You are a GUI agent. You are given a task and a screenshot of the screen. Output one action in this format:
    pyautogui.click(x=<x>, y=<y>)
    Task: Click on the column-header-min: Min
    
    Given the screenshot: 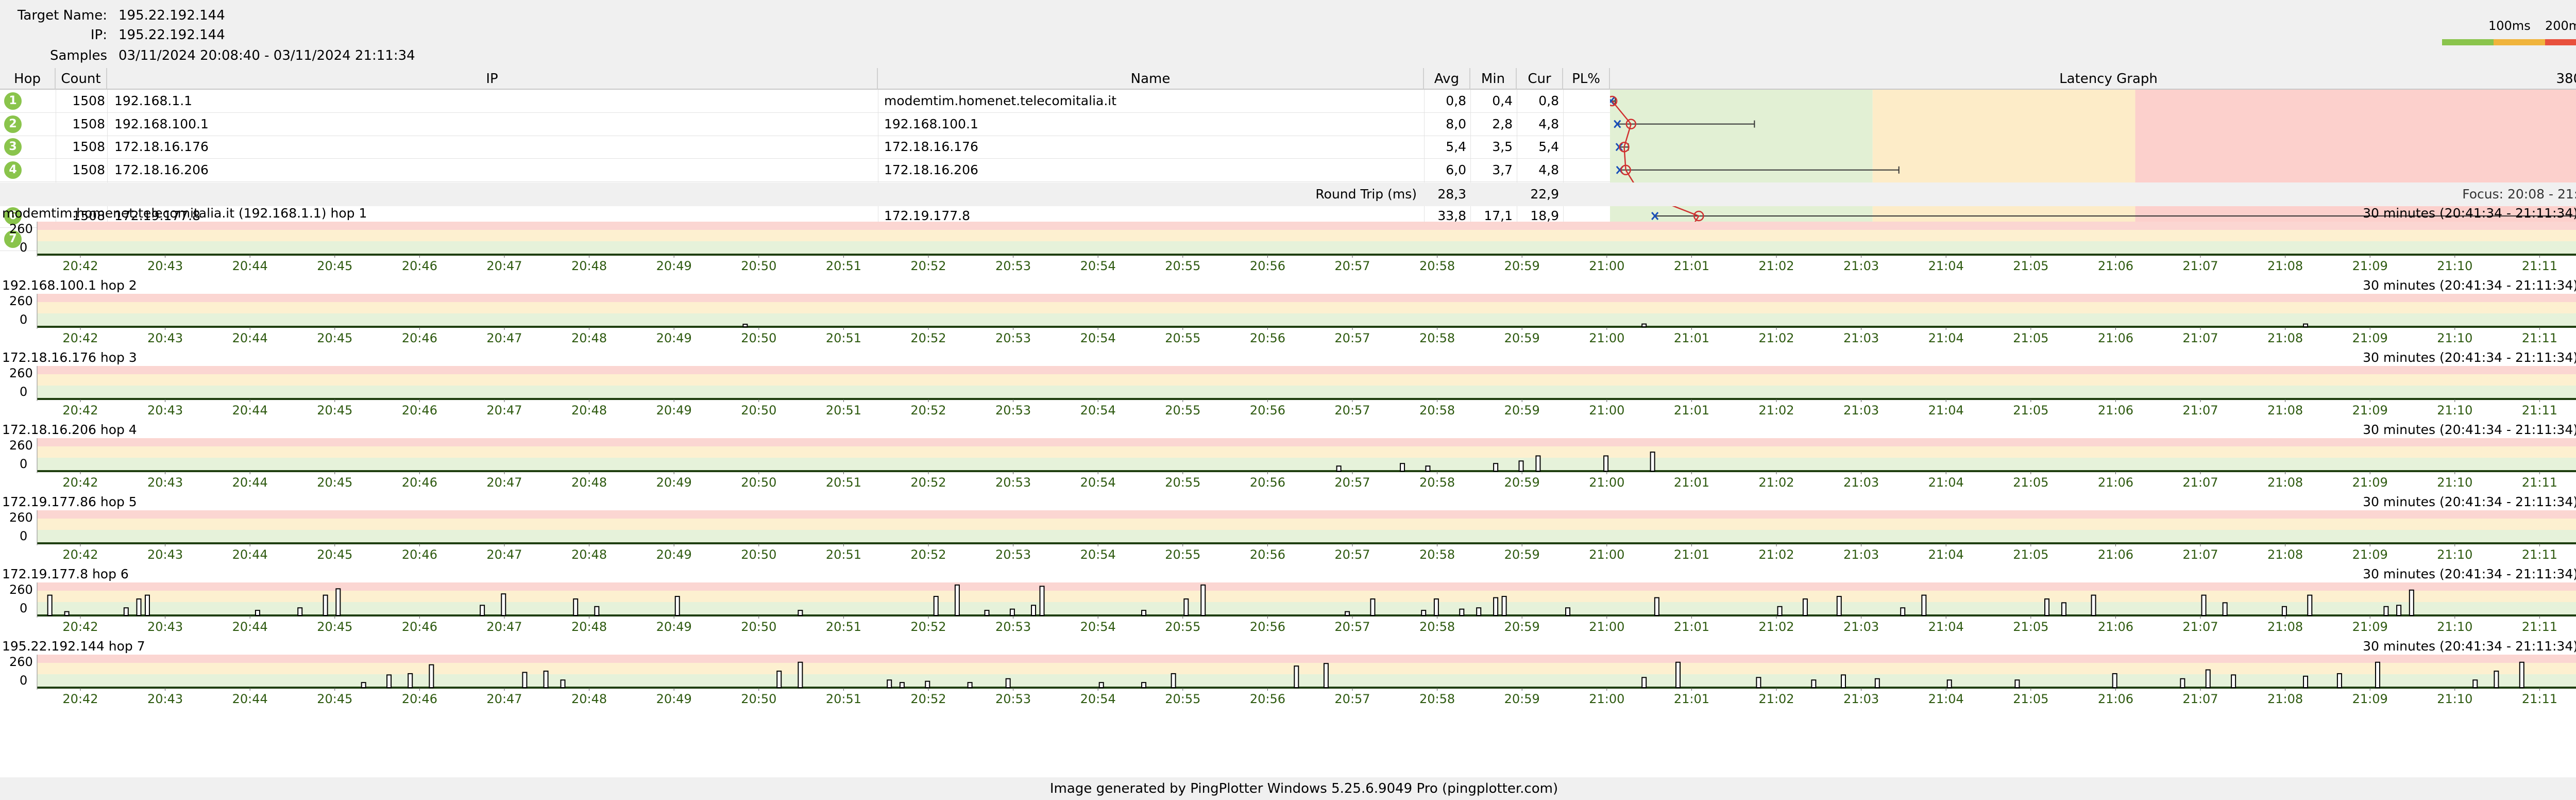 What is the action you would take?
    pyautogui.click(x=1493, y=79)
    